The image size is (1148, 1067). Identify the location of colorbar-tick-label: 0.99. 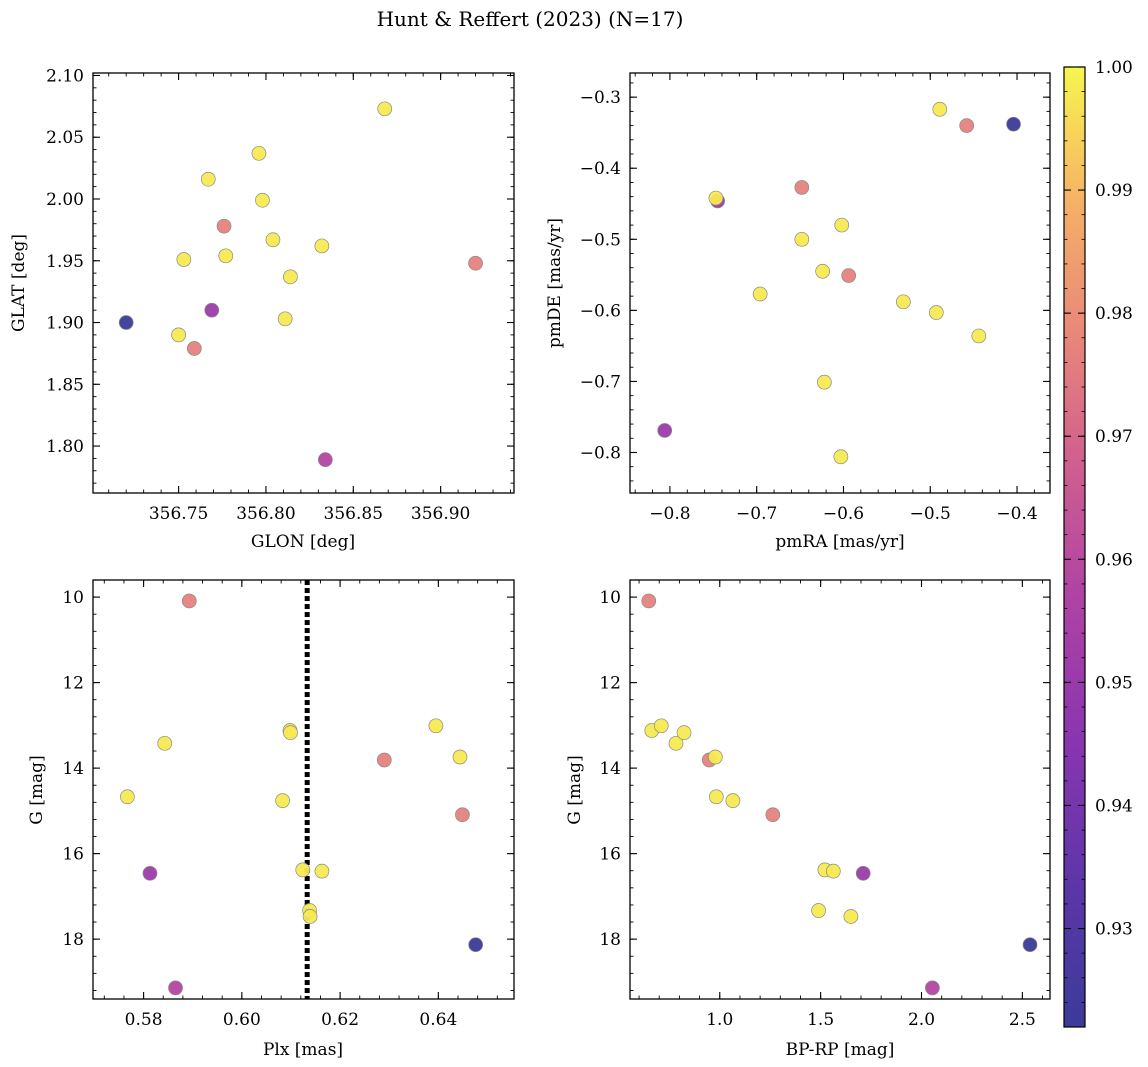
(1114, 191).